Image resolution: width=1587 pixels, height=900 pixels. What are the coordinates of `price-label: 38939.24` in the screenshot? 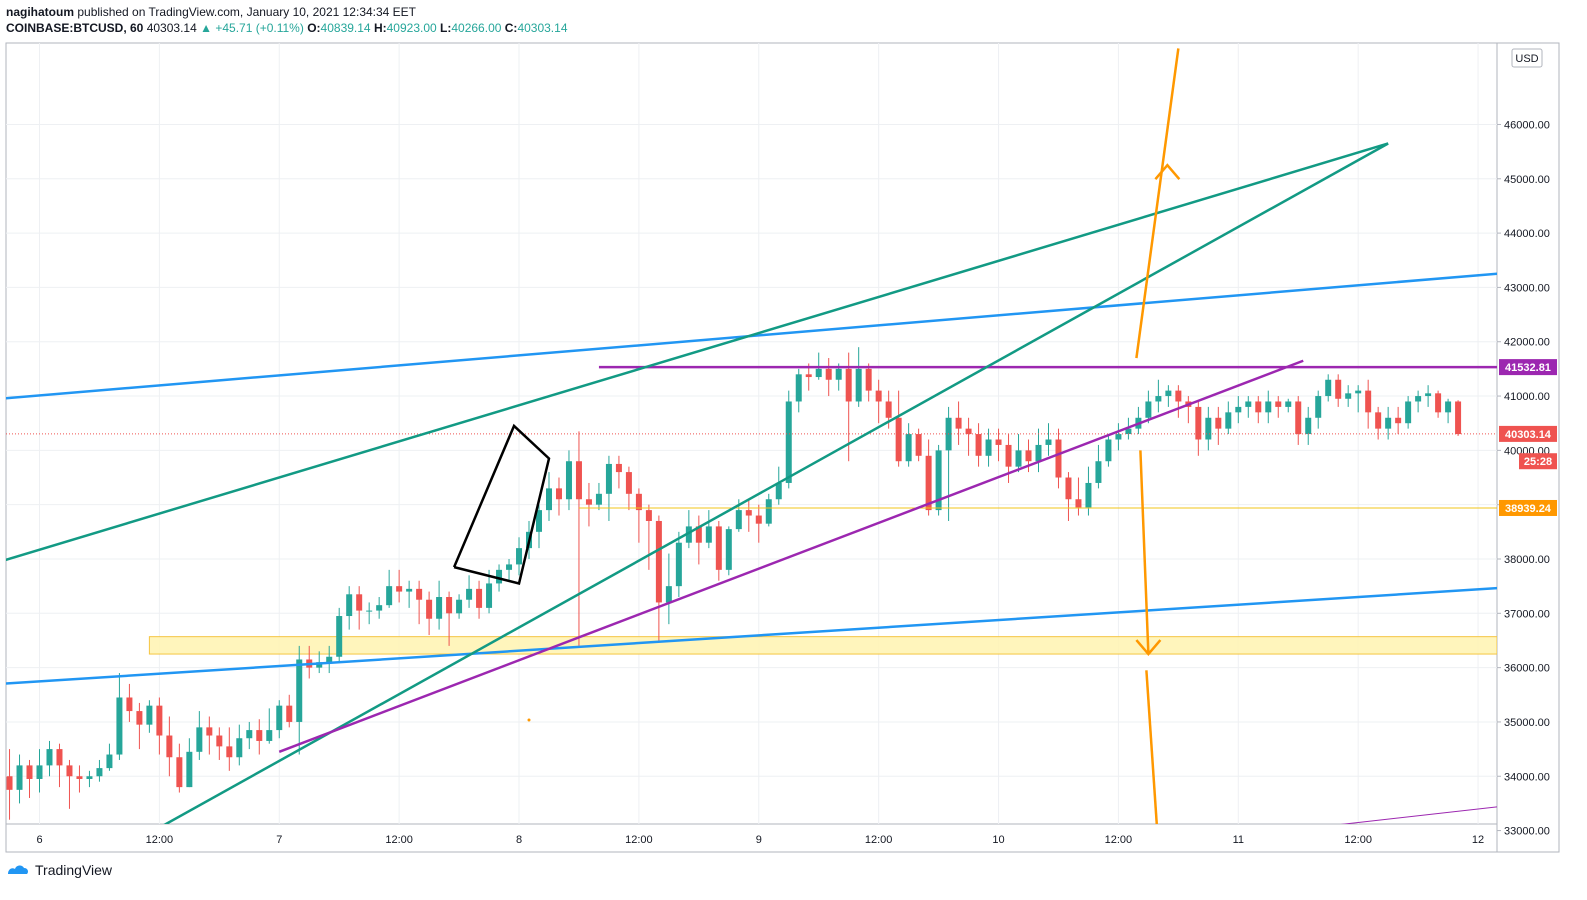 It's located at (1528, 509).